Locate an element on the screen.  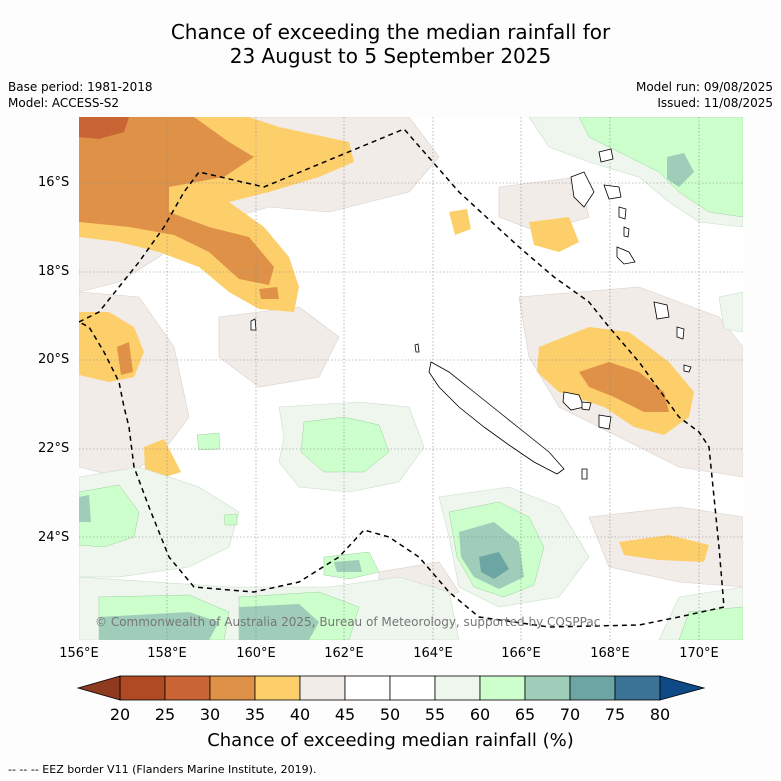
colorbar-label: Chance of exceeding median rainfall (%) is located at coordinates (390, 740).